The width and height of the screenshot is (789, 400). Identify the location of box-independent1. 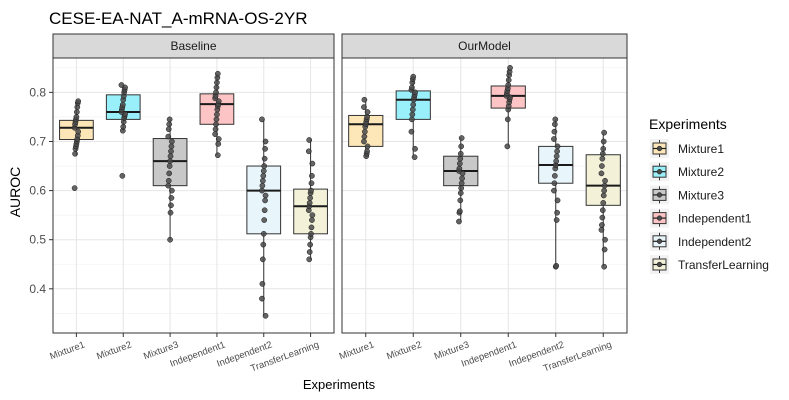
(508, 107).